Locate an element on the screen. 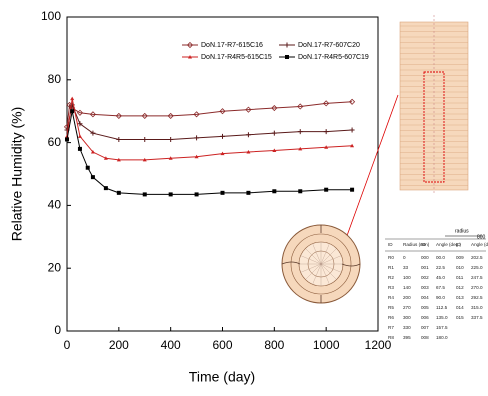 The image size is (488, 396). table-cell: R7 is located at coordinates (391, 327).